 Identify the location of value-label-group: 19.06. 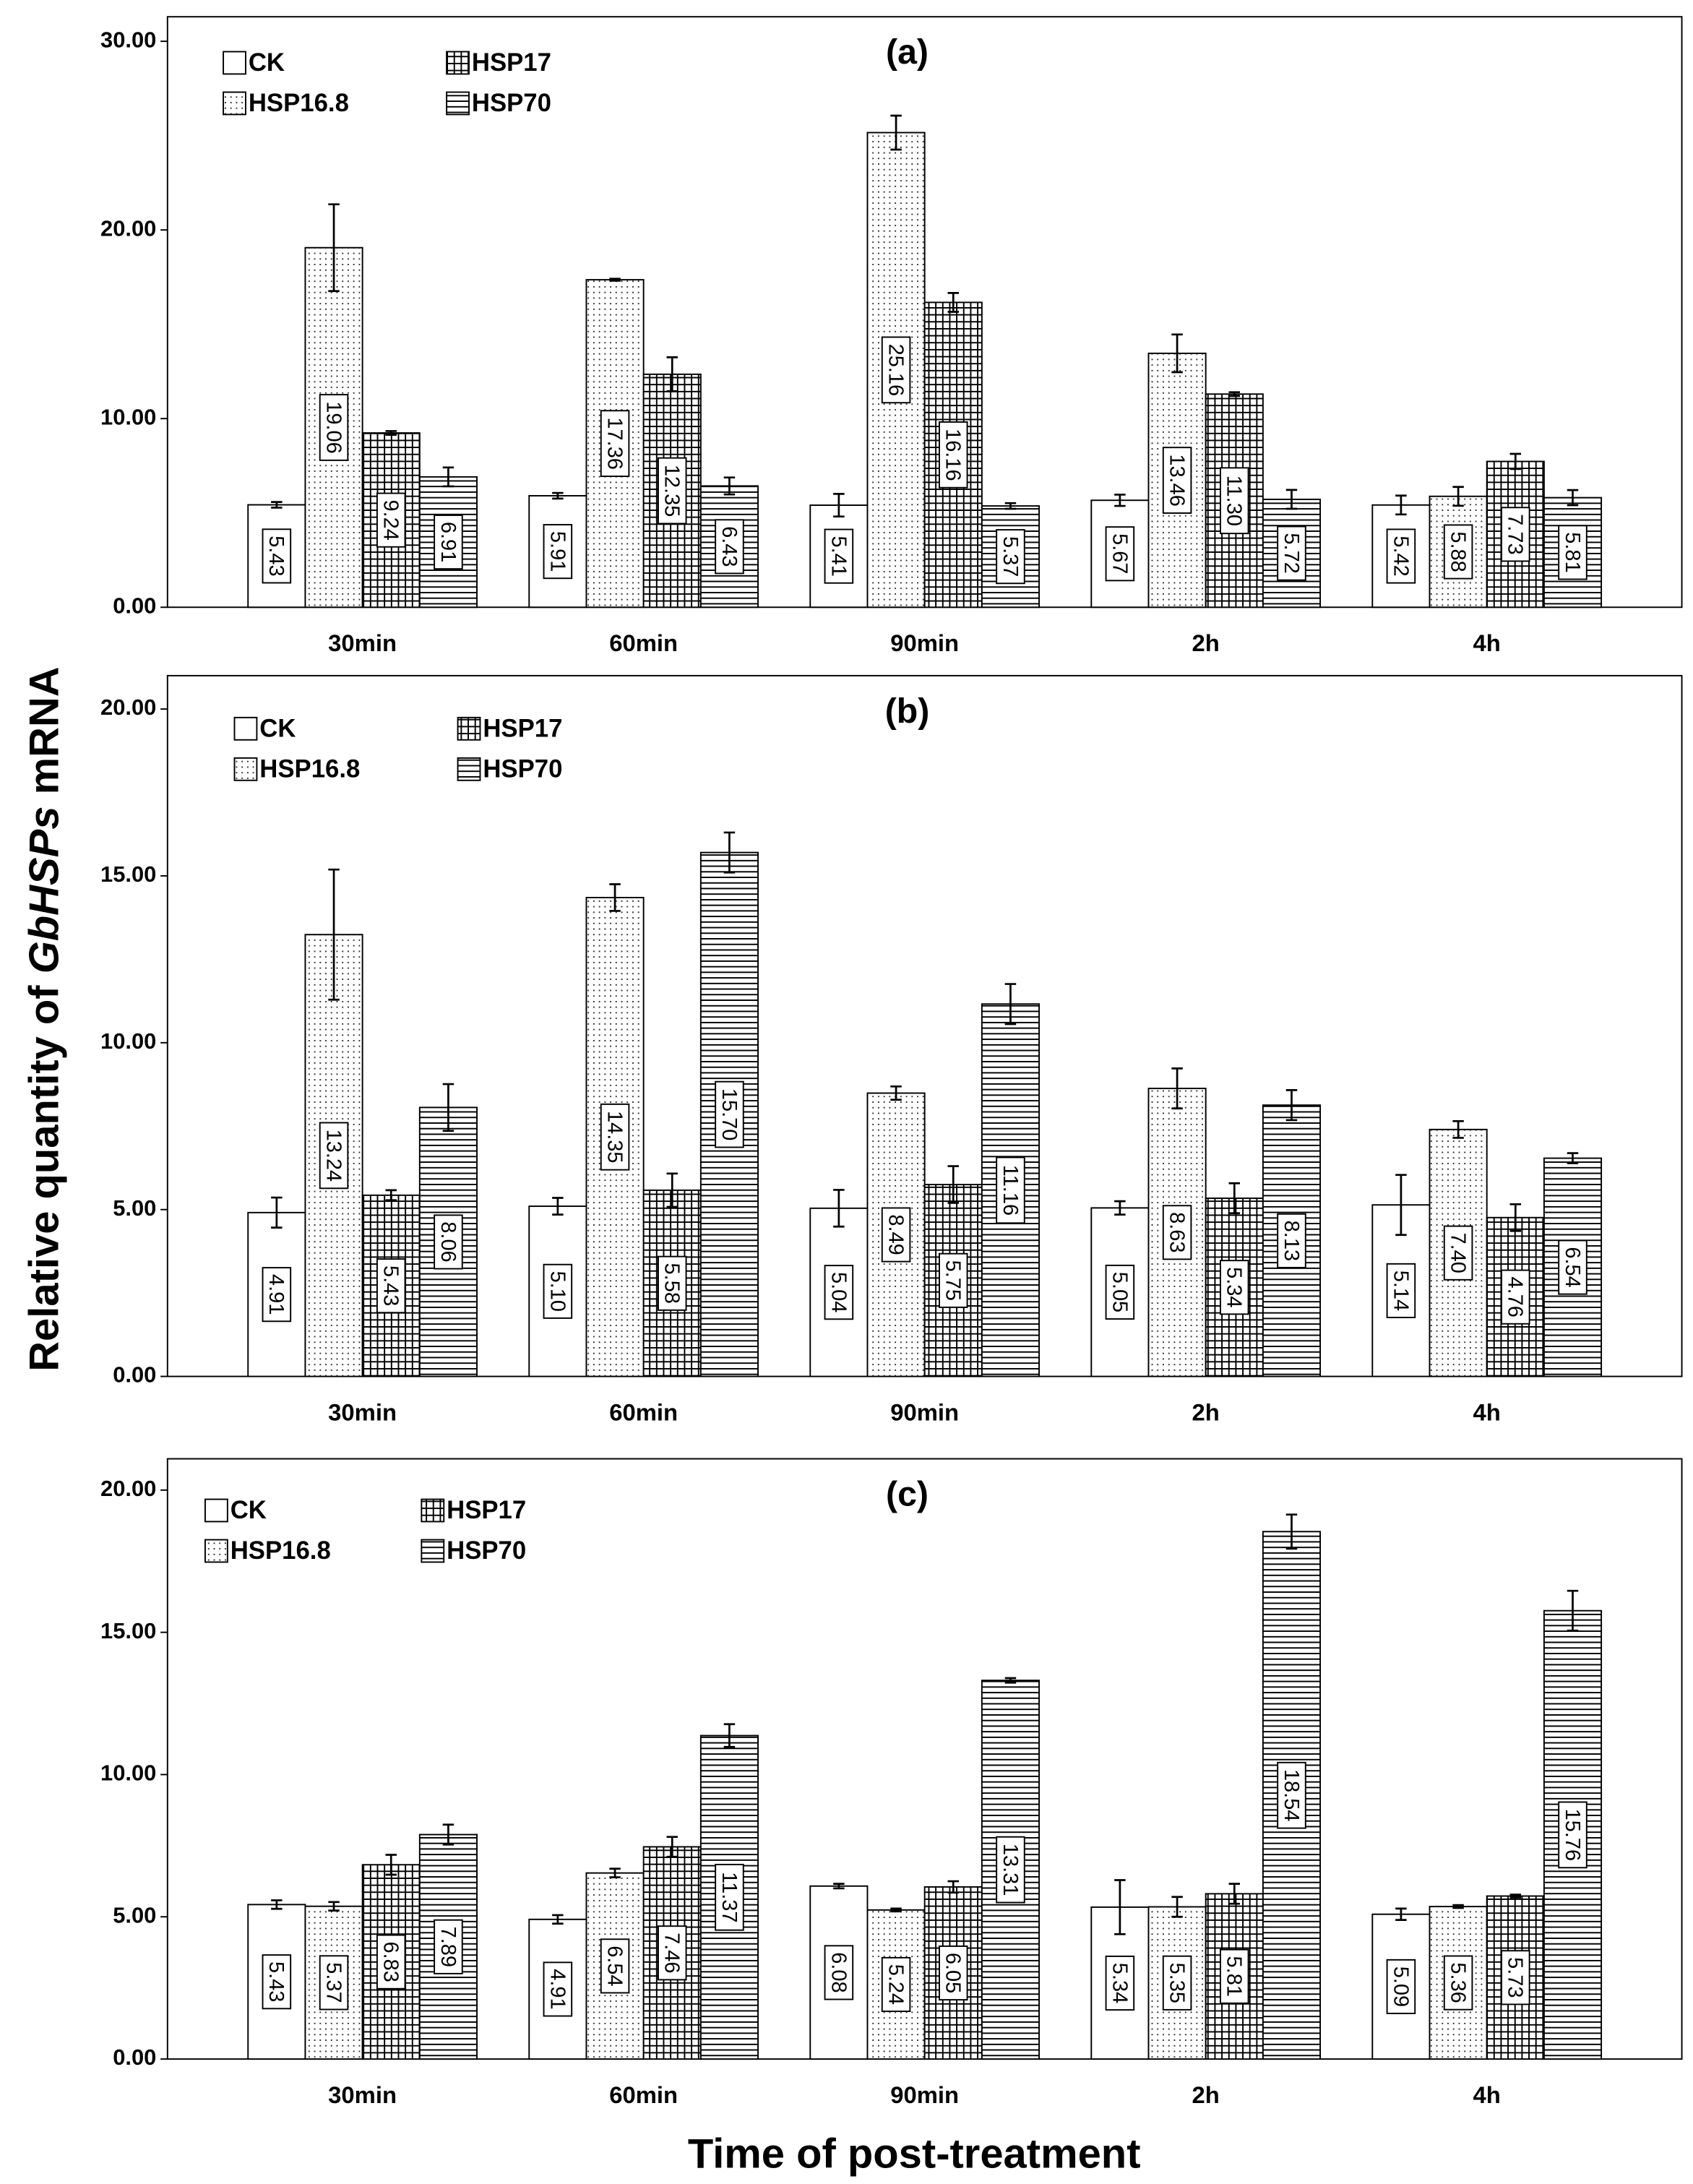
(334, 427).